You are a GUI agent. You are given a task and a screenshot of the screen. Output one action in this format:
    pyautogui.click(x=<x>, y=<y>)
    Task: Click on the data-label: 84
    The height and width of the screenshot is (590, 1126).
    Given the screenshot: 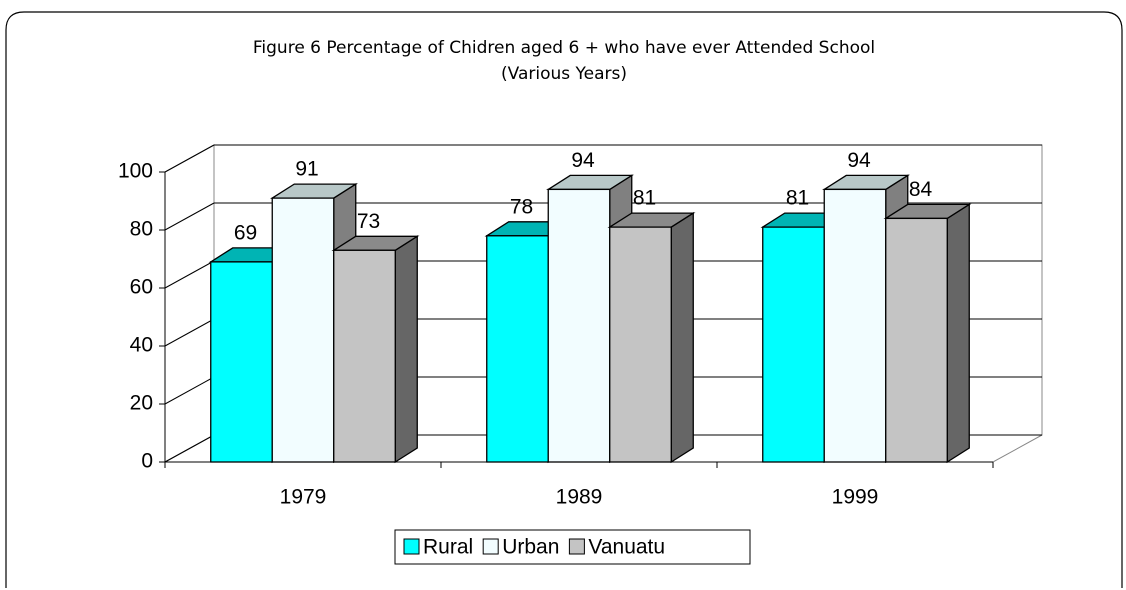 What is the action you would take?
    pyautogui.click(x=921, y=189)
    